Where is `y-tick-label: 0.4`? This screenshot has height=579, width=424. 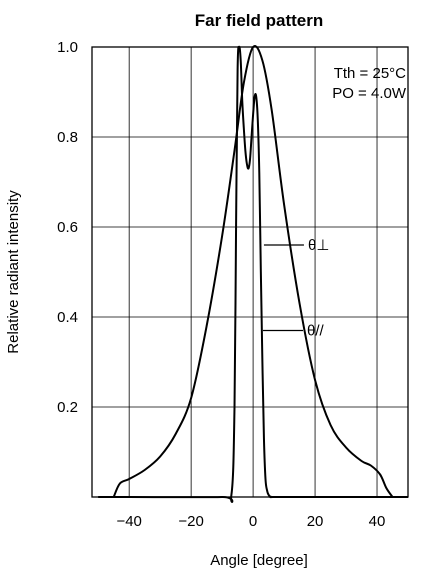
y-tick-label: 0.4 is located at coordinates (67, 317).